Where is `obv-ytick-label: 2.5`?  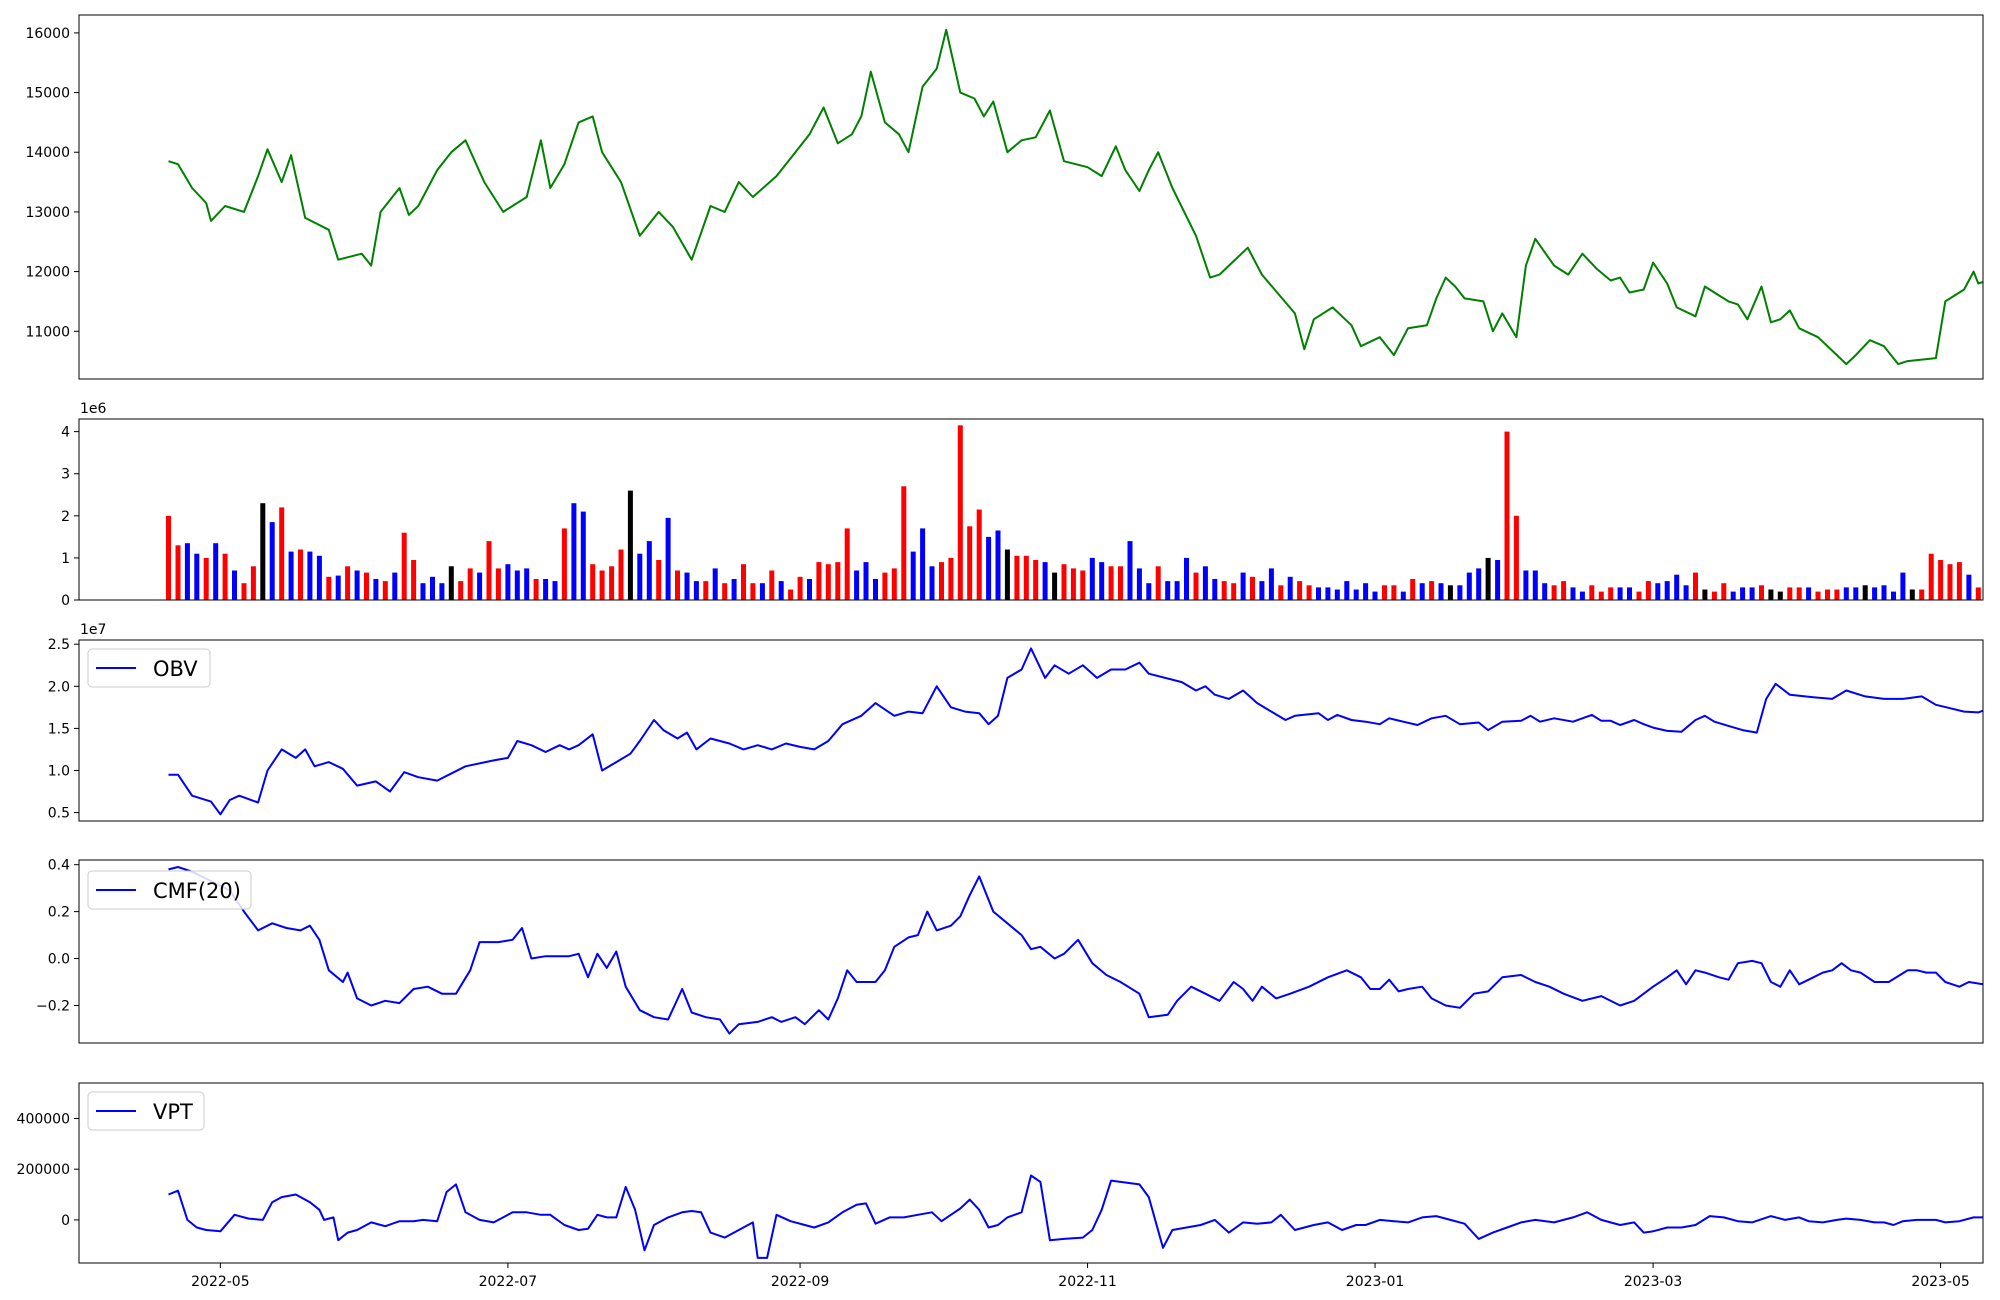 obv-ytick-label: 2.5 is located at coordinates (59, 645).